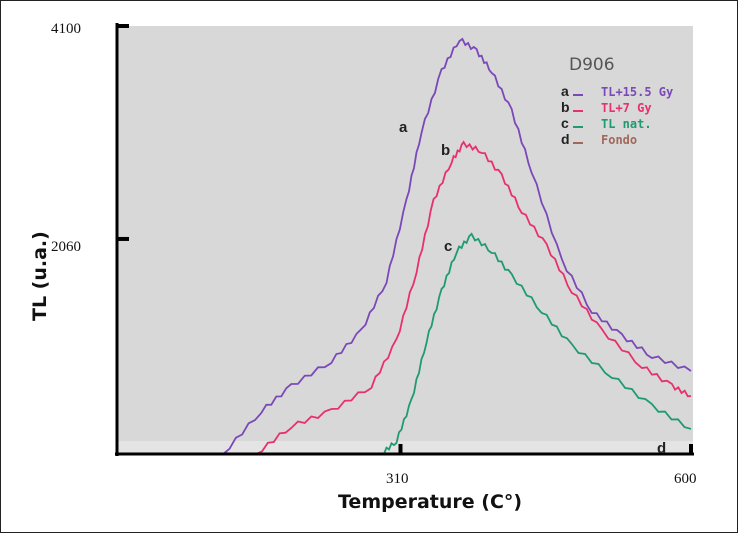 The image size is (738, 533). What do you see at coordinates (661, 448) in the screenshot?
I see `curve-label-d: d` at bounding box center [661, 448].